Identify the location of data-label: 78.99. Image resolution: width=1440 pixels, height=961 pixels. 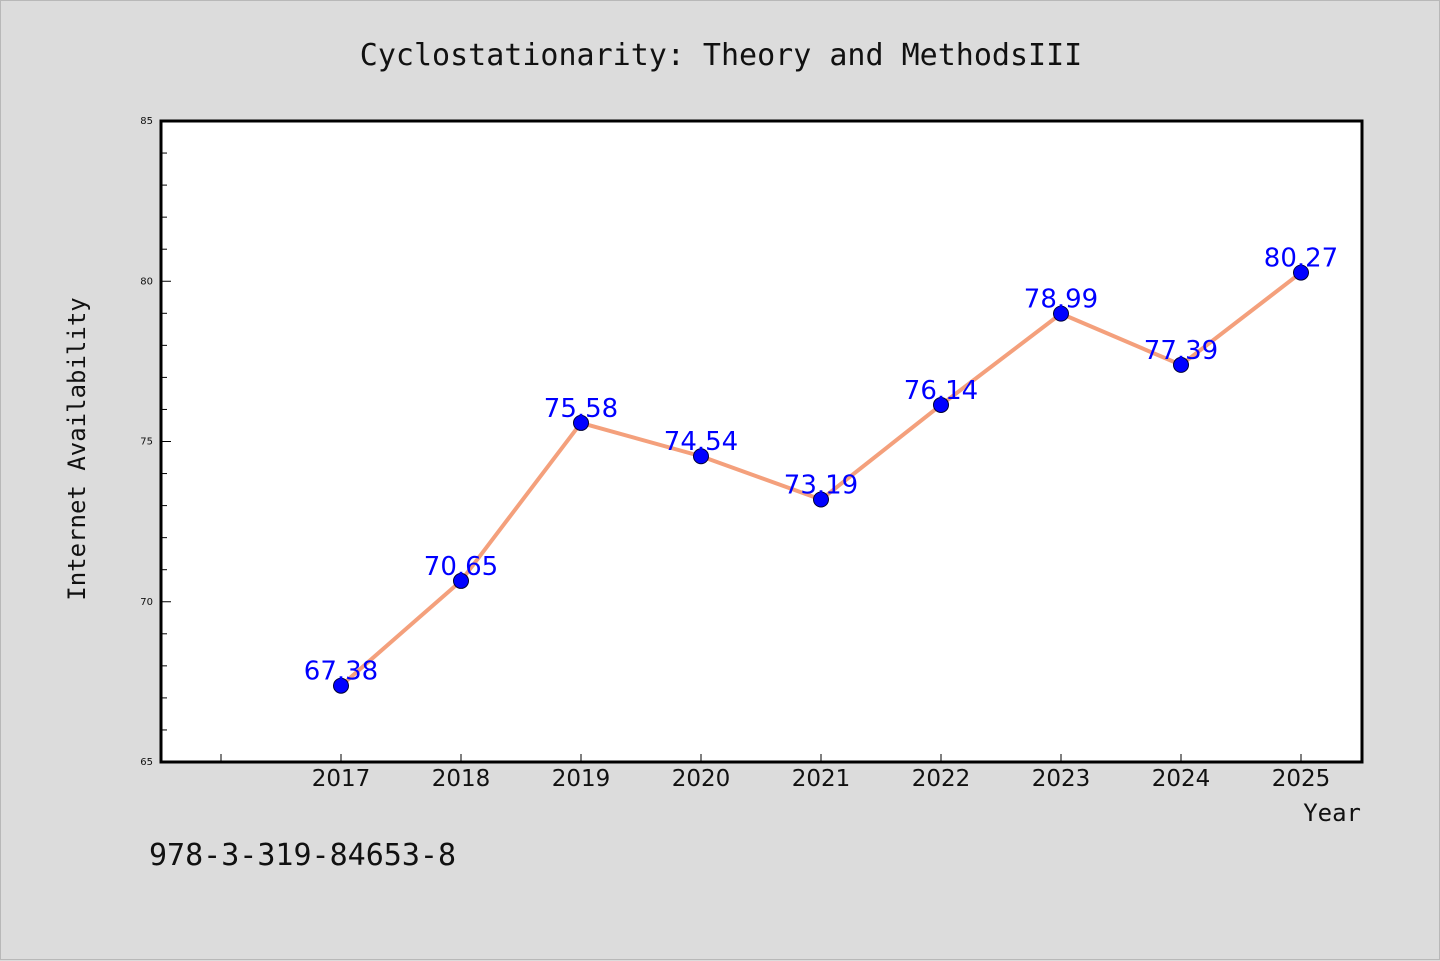
(1061, 300).